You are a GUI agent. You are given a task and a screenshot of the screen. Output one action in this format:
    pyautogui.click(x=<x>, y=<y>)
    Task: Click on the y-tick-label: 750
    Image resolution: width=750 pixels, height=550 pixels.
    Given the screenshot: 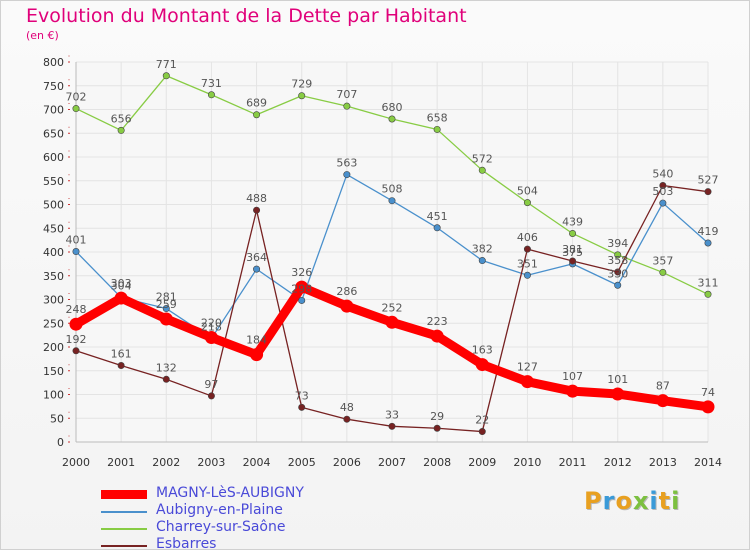 What is the action you would take?
    pyautogui.click(x=53, y=86)
    